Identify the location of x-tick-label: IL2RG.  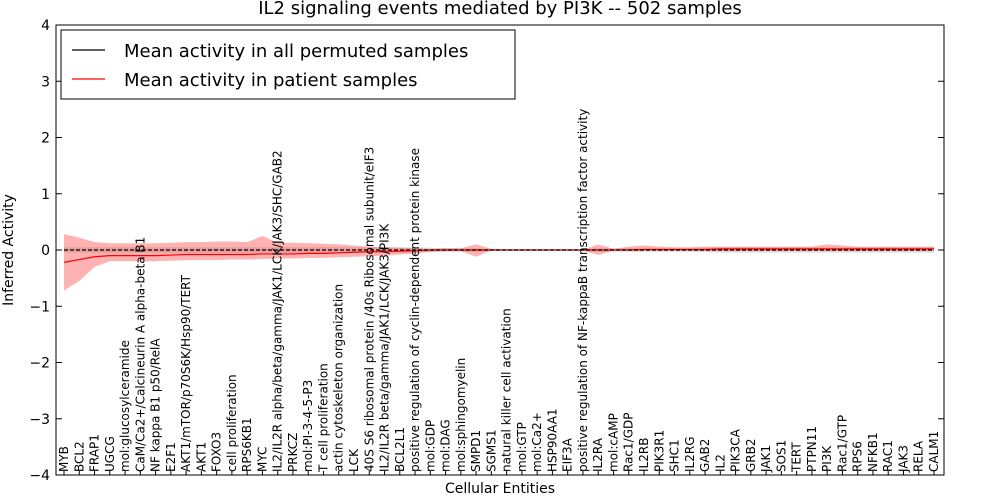
(690, 455).